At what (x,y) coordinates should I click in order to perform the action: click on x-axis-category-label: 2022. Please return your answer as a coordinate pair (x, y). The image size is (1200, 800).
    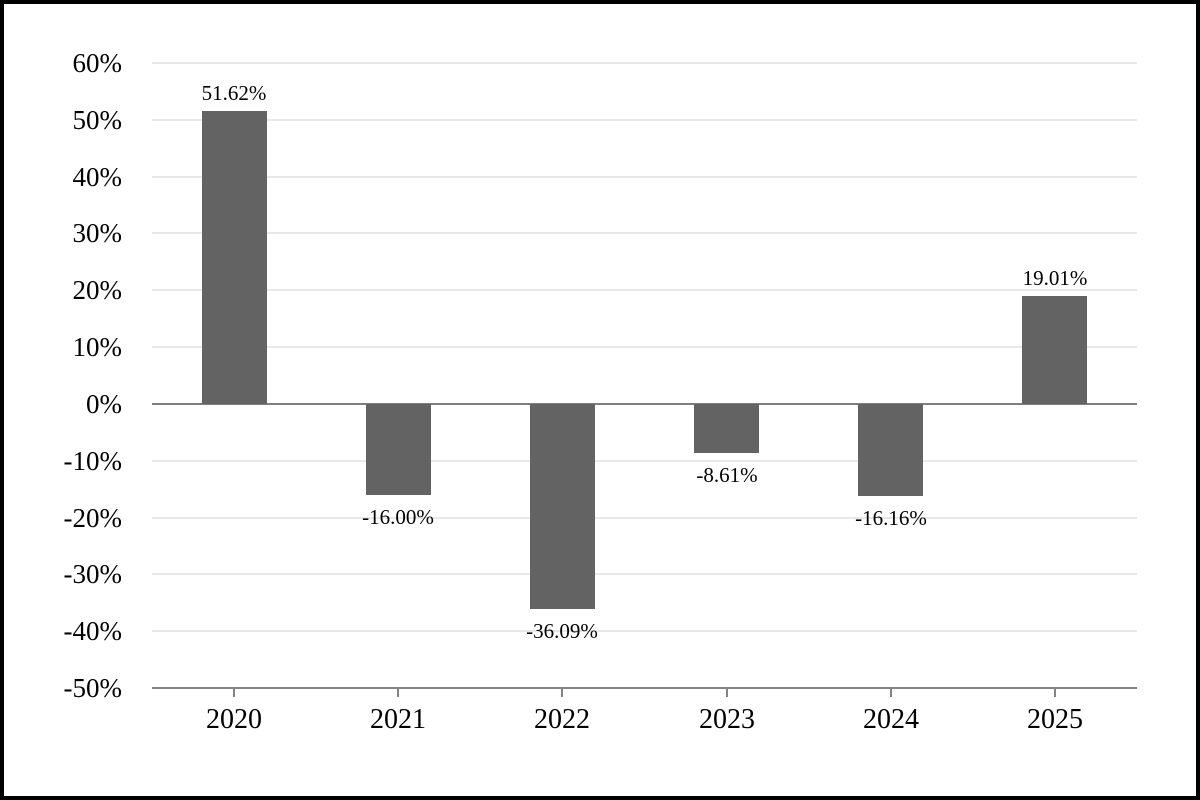
    Looking at the image, I should click on (562, 719).